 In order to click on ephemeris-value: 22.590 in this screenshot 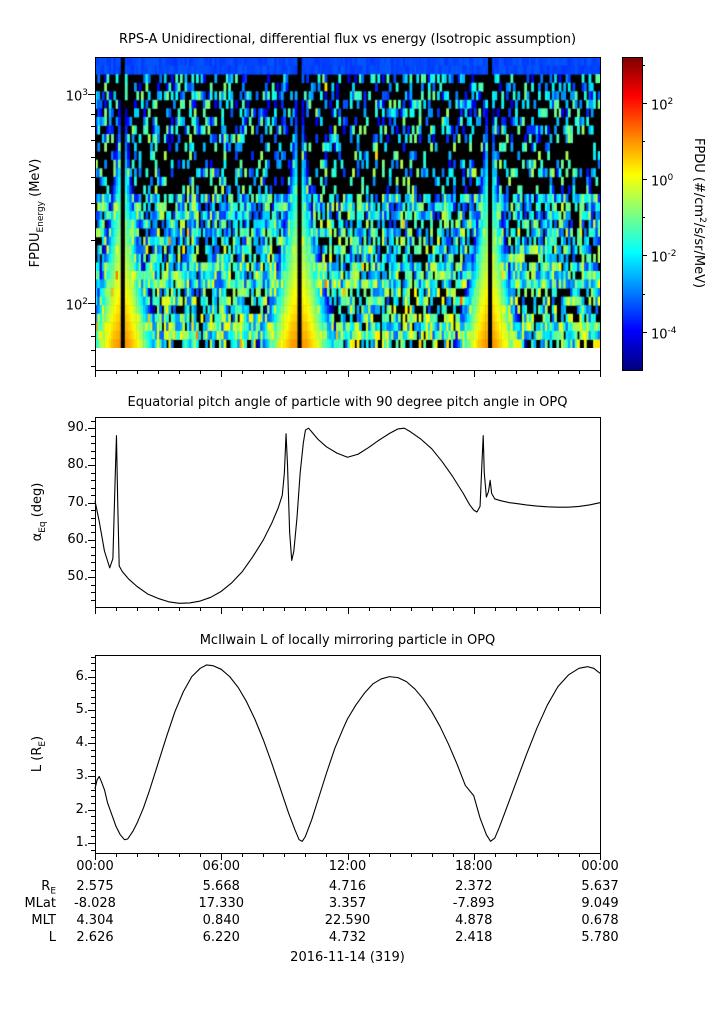, I will do `click(347, 920)`.